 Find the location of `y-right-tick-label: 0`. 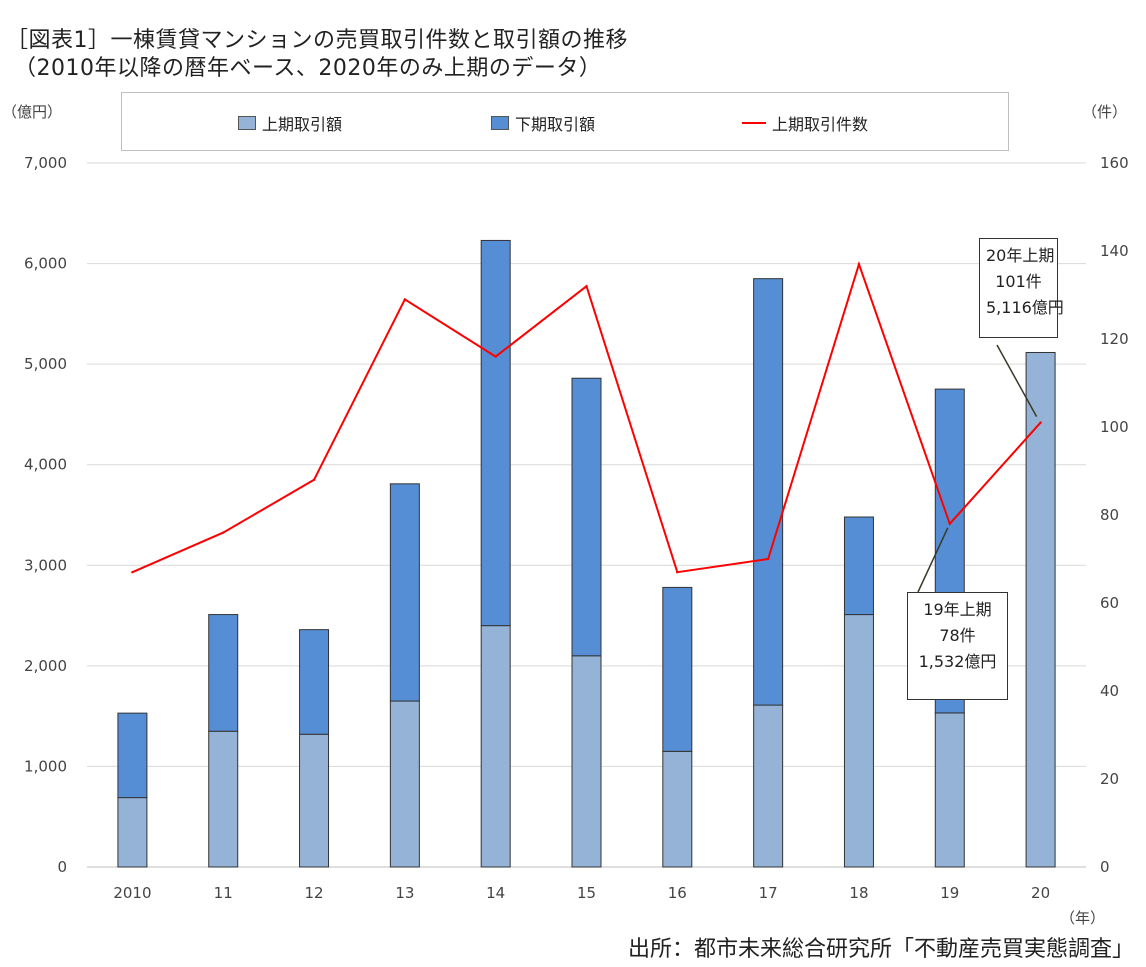

y-right-tick-label: 0 is located at coordinates (1105, 867).